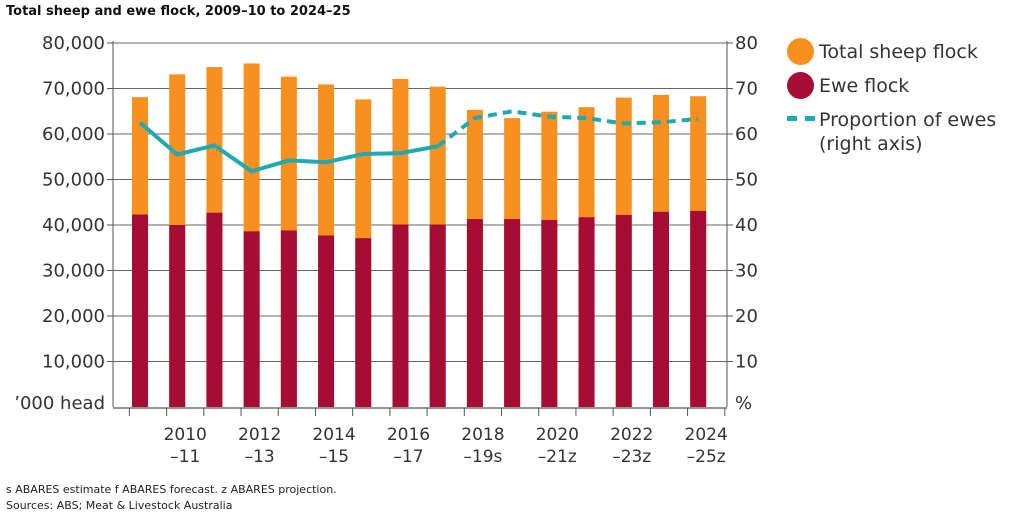 This screenshot has height=518, width=1018. Describe the element at coordinates (801, 118) in the screenshot. I see `legend-swatch-proportion` at that location.